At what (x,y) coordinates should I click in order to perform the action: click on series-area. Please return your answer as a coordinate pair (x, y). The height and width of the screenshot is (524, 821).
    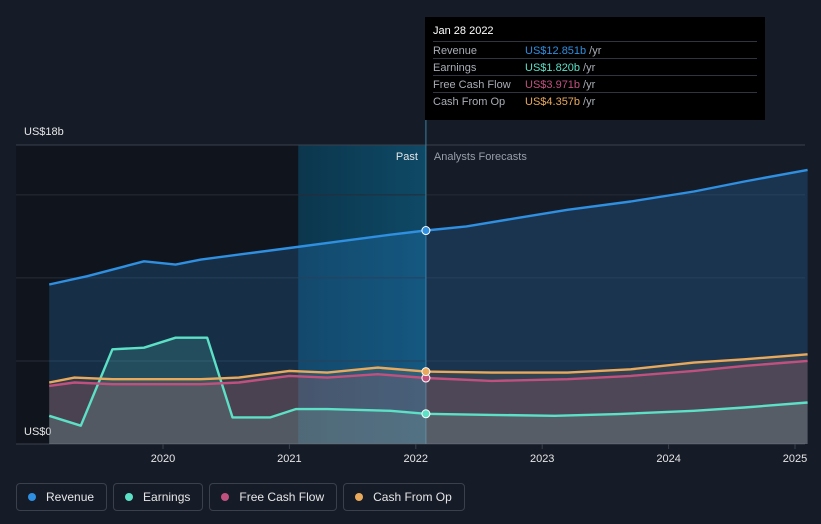
    Looking at the image, I should click on (428, 402).